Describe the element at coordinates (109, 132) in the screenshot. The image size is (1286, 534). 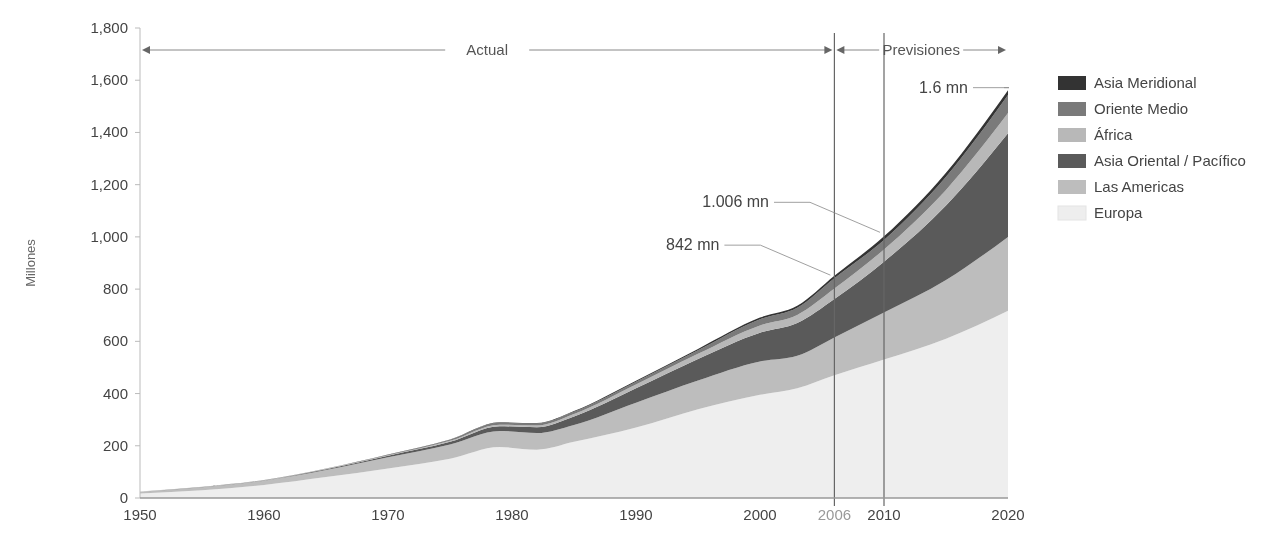
I see `y-tick-label: 1,400` at that location.